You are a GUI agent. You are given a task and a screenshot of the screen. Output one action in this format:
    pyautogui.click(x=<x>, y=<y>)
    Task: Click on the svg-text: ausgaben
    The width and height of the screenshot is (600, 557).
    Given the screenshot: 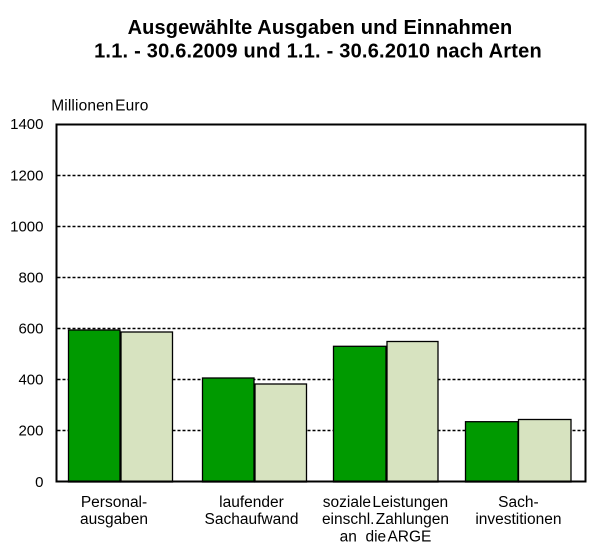 What is the action you would take?
    pyautogui.click(x=114, y=519)
    